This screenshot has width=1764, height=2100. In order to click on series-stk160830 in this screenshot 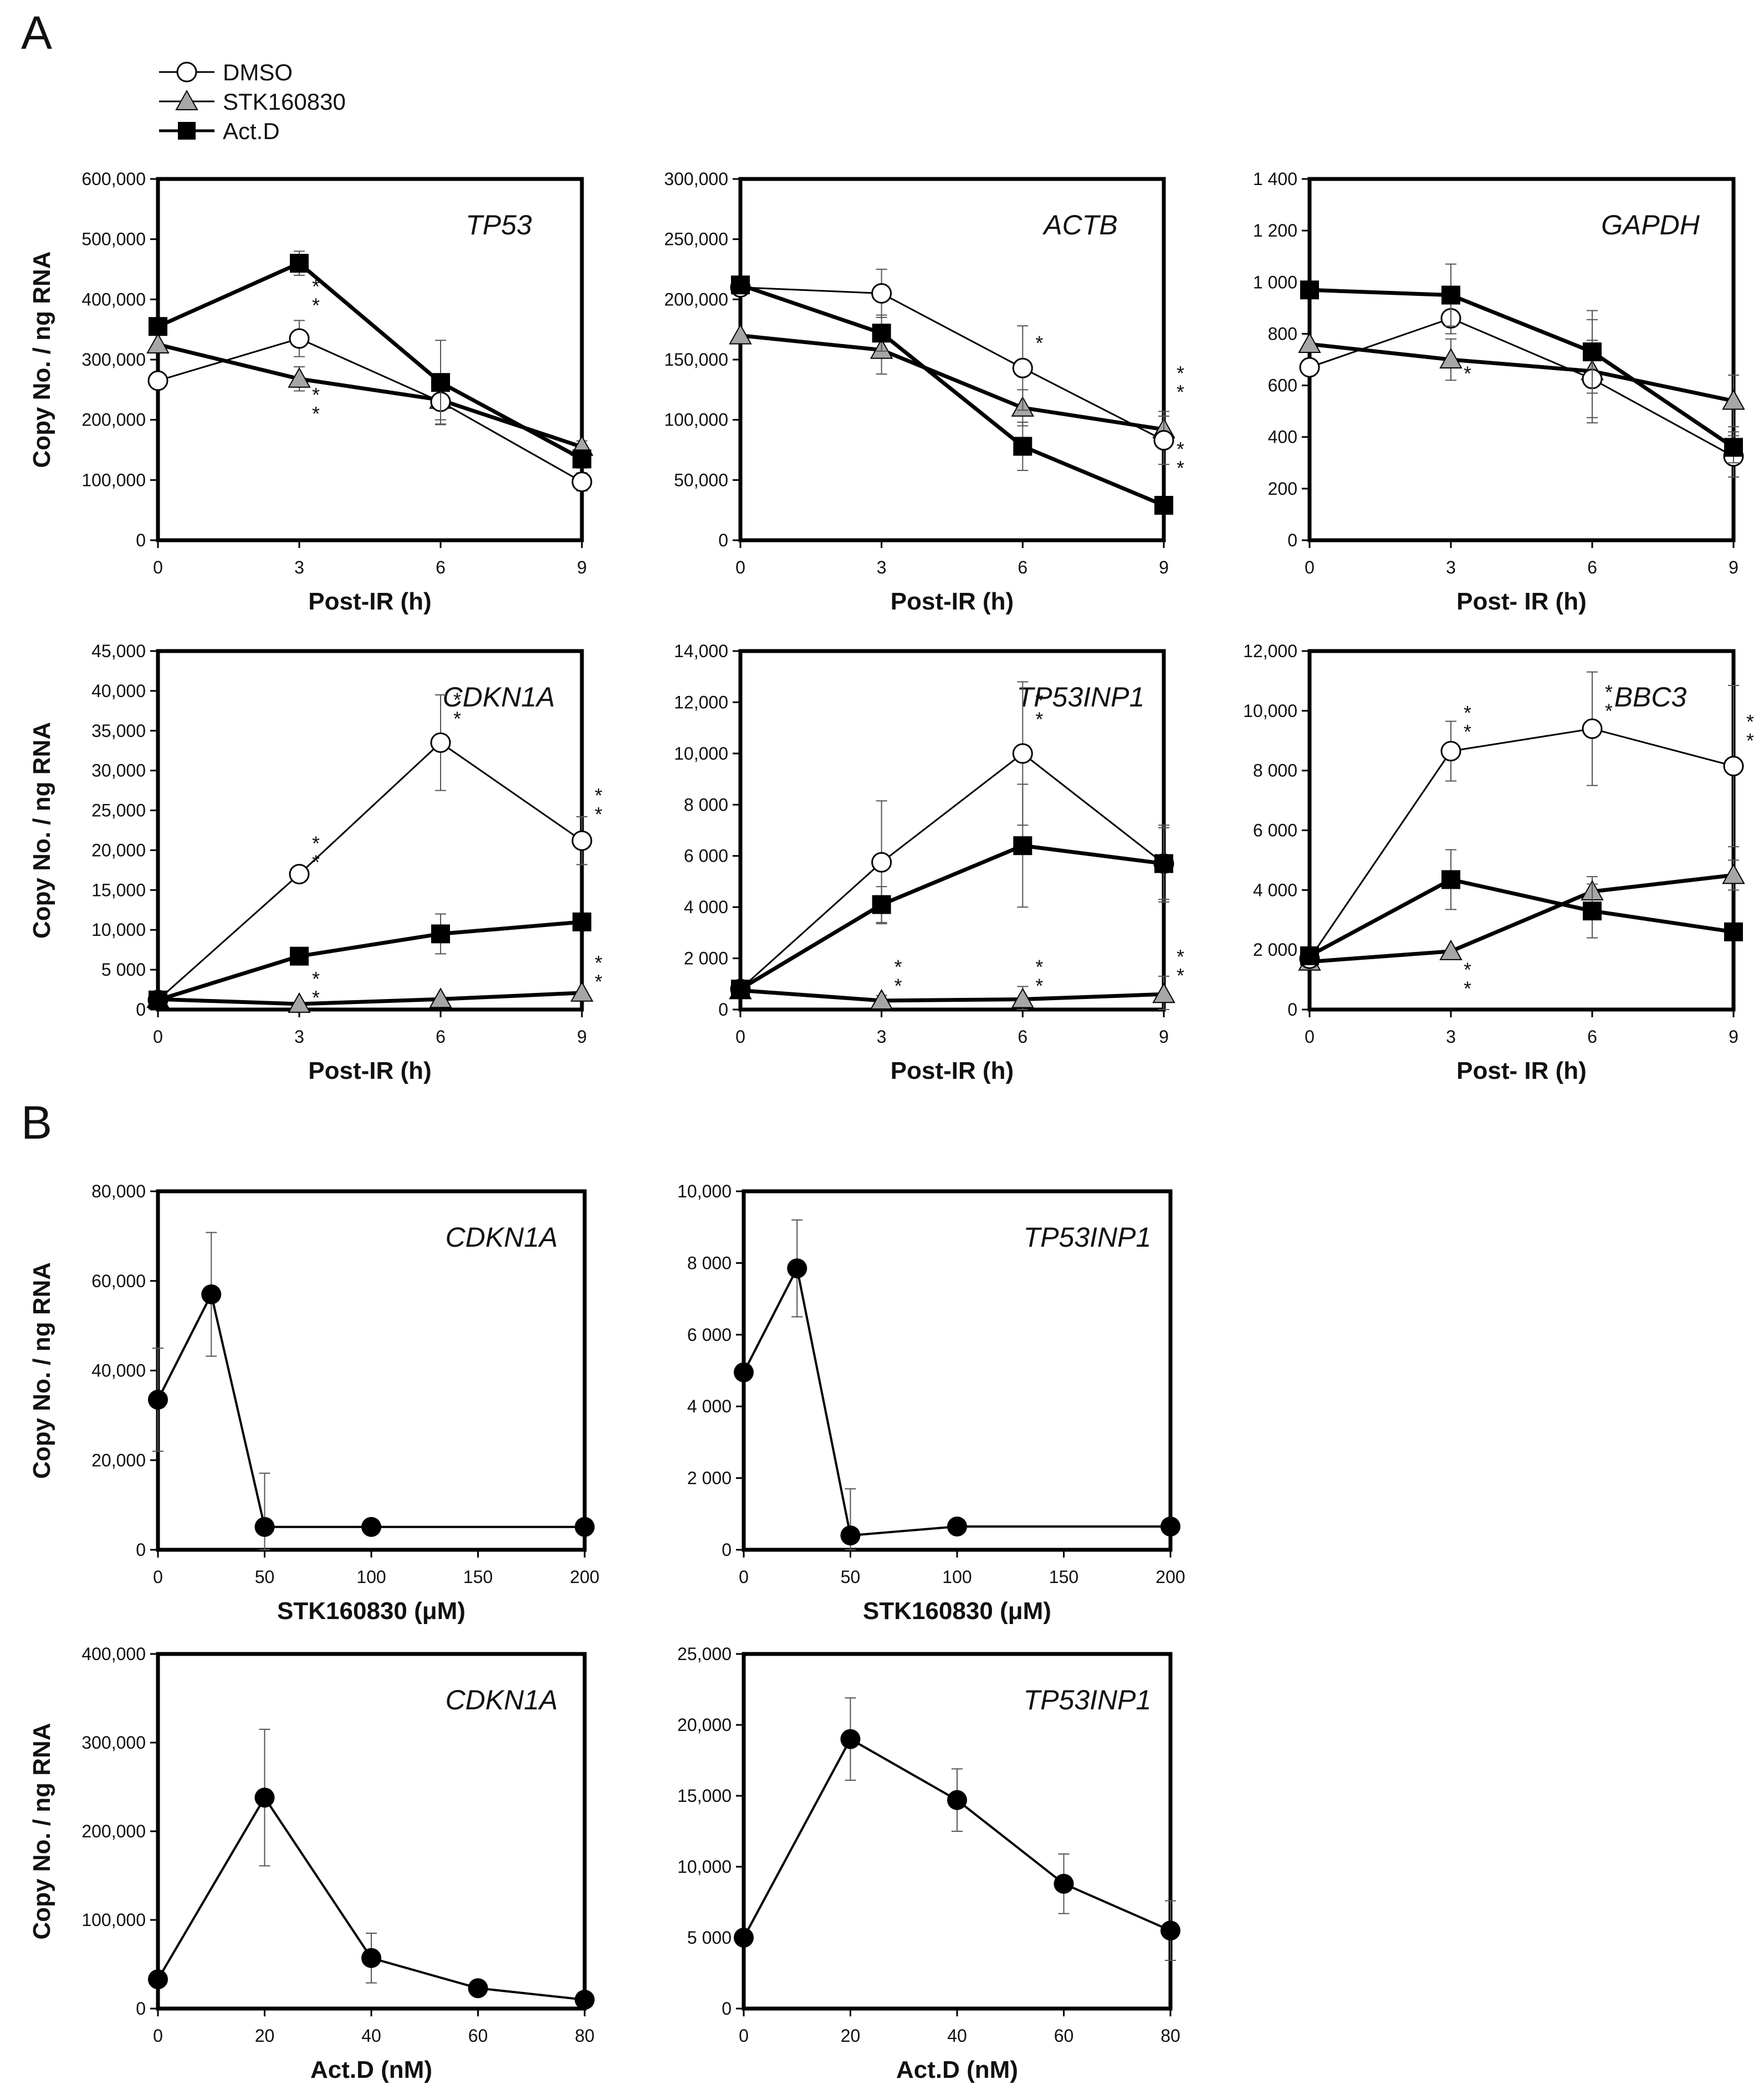, I will do `click(952, 386)`.